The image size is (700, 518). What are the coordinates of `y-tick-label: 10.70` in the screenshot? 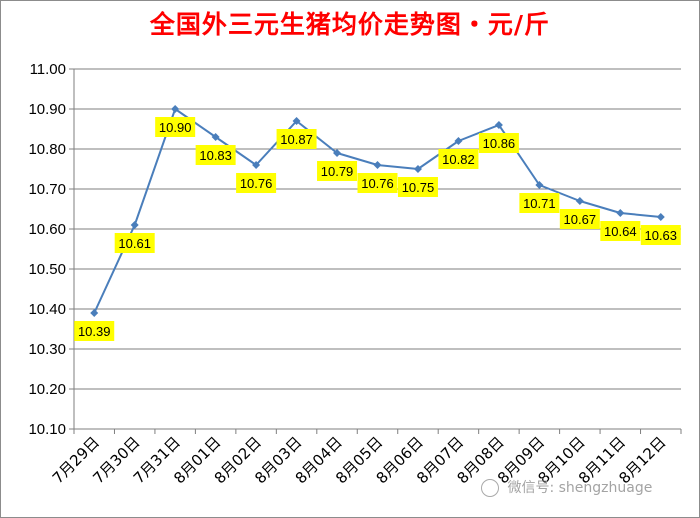 It's located at (47, 189).